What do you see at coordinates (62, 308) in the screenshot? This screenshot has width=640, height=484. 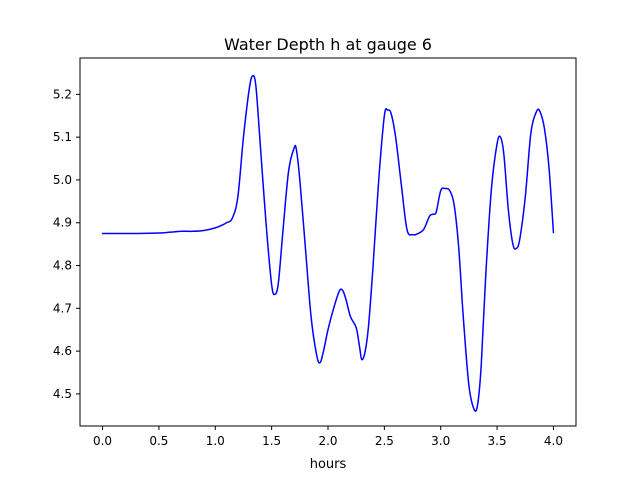 I see `y-tick-label: 4.7` at bounding box center [62, 308].